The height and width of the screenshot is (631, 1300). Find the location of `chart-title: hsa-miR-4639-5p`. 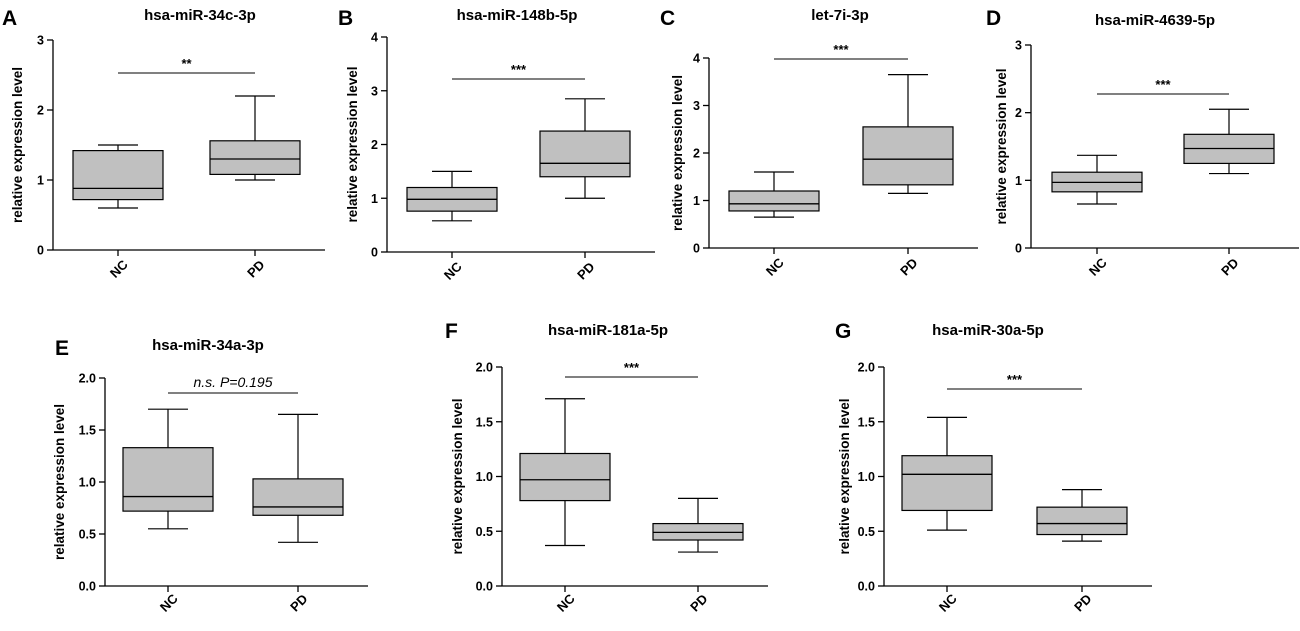

chart-title: hsa-miR-4639-5p is located at coordinates (1155, 20).